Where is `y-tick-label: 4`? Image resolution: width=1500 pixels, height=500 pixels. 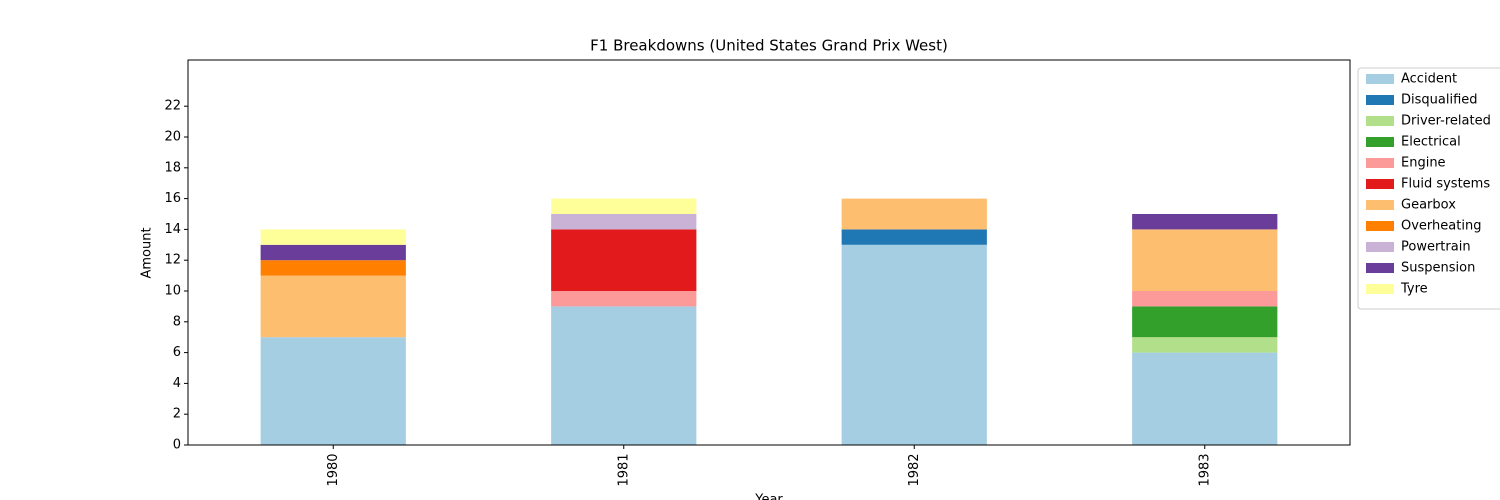
y-tick-label: 4 is located at coordinates (177, 383).